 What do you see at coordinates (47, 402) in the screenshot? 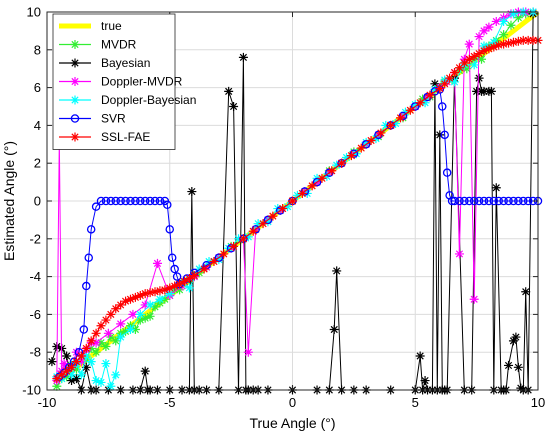
I see `x-tick-label: -10` at bounding box center [47, 402].